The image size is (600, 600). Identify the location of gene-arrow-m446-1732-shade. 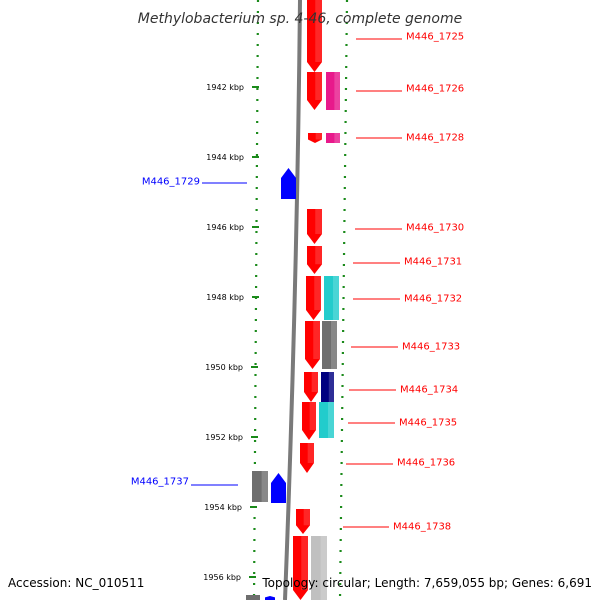
(317, 293).